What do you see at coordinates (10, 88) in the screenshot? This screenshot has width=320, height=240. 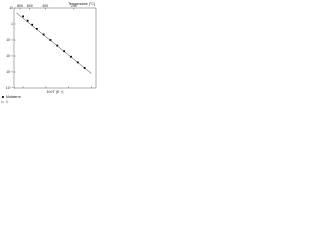 I see `y-tick-label: 10⁻⁴` at bounding box center [10, 88].